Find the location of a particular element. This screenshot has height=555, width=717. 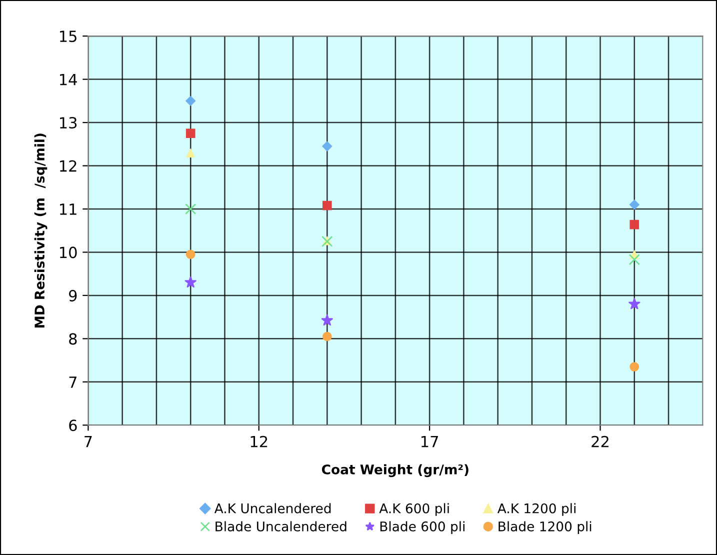

y-tick-label: 14 is located at coordinates (68, 80).